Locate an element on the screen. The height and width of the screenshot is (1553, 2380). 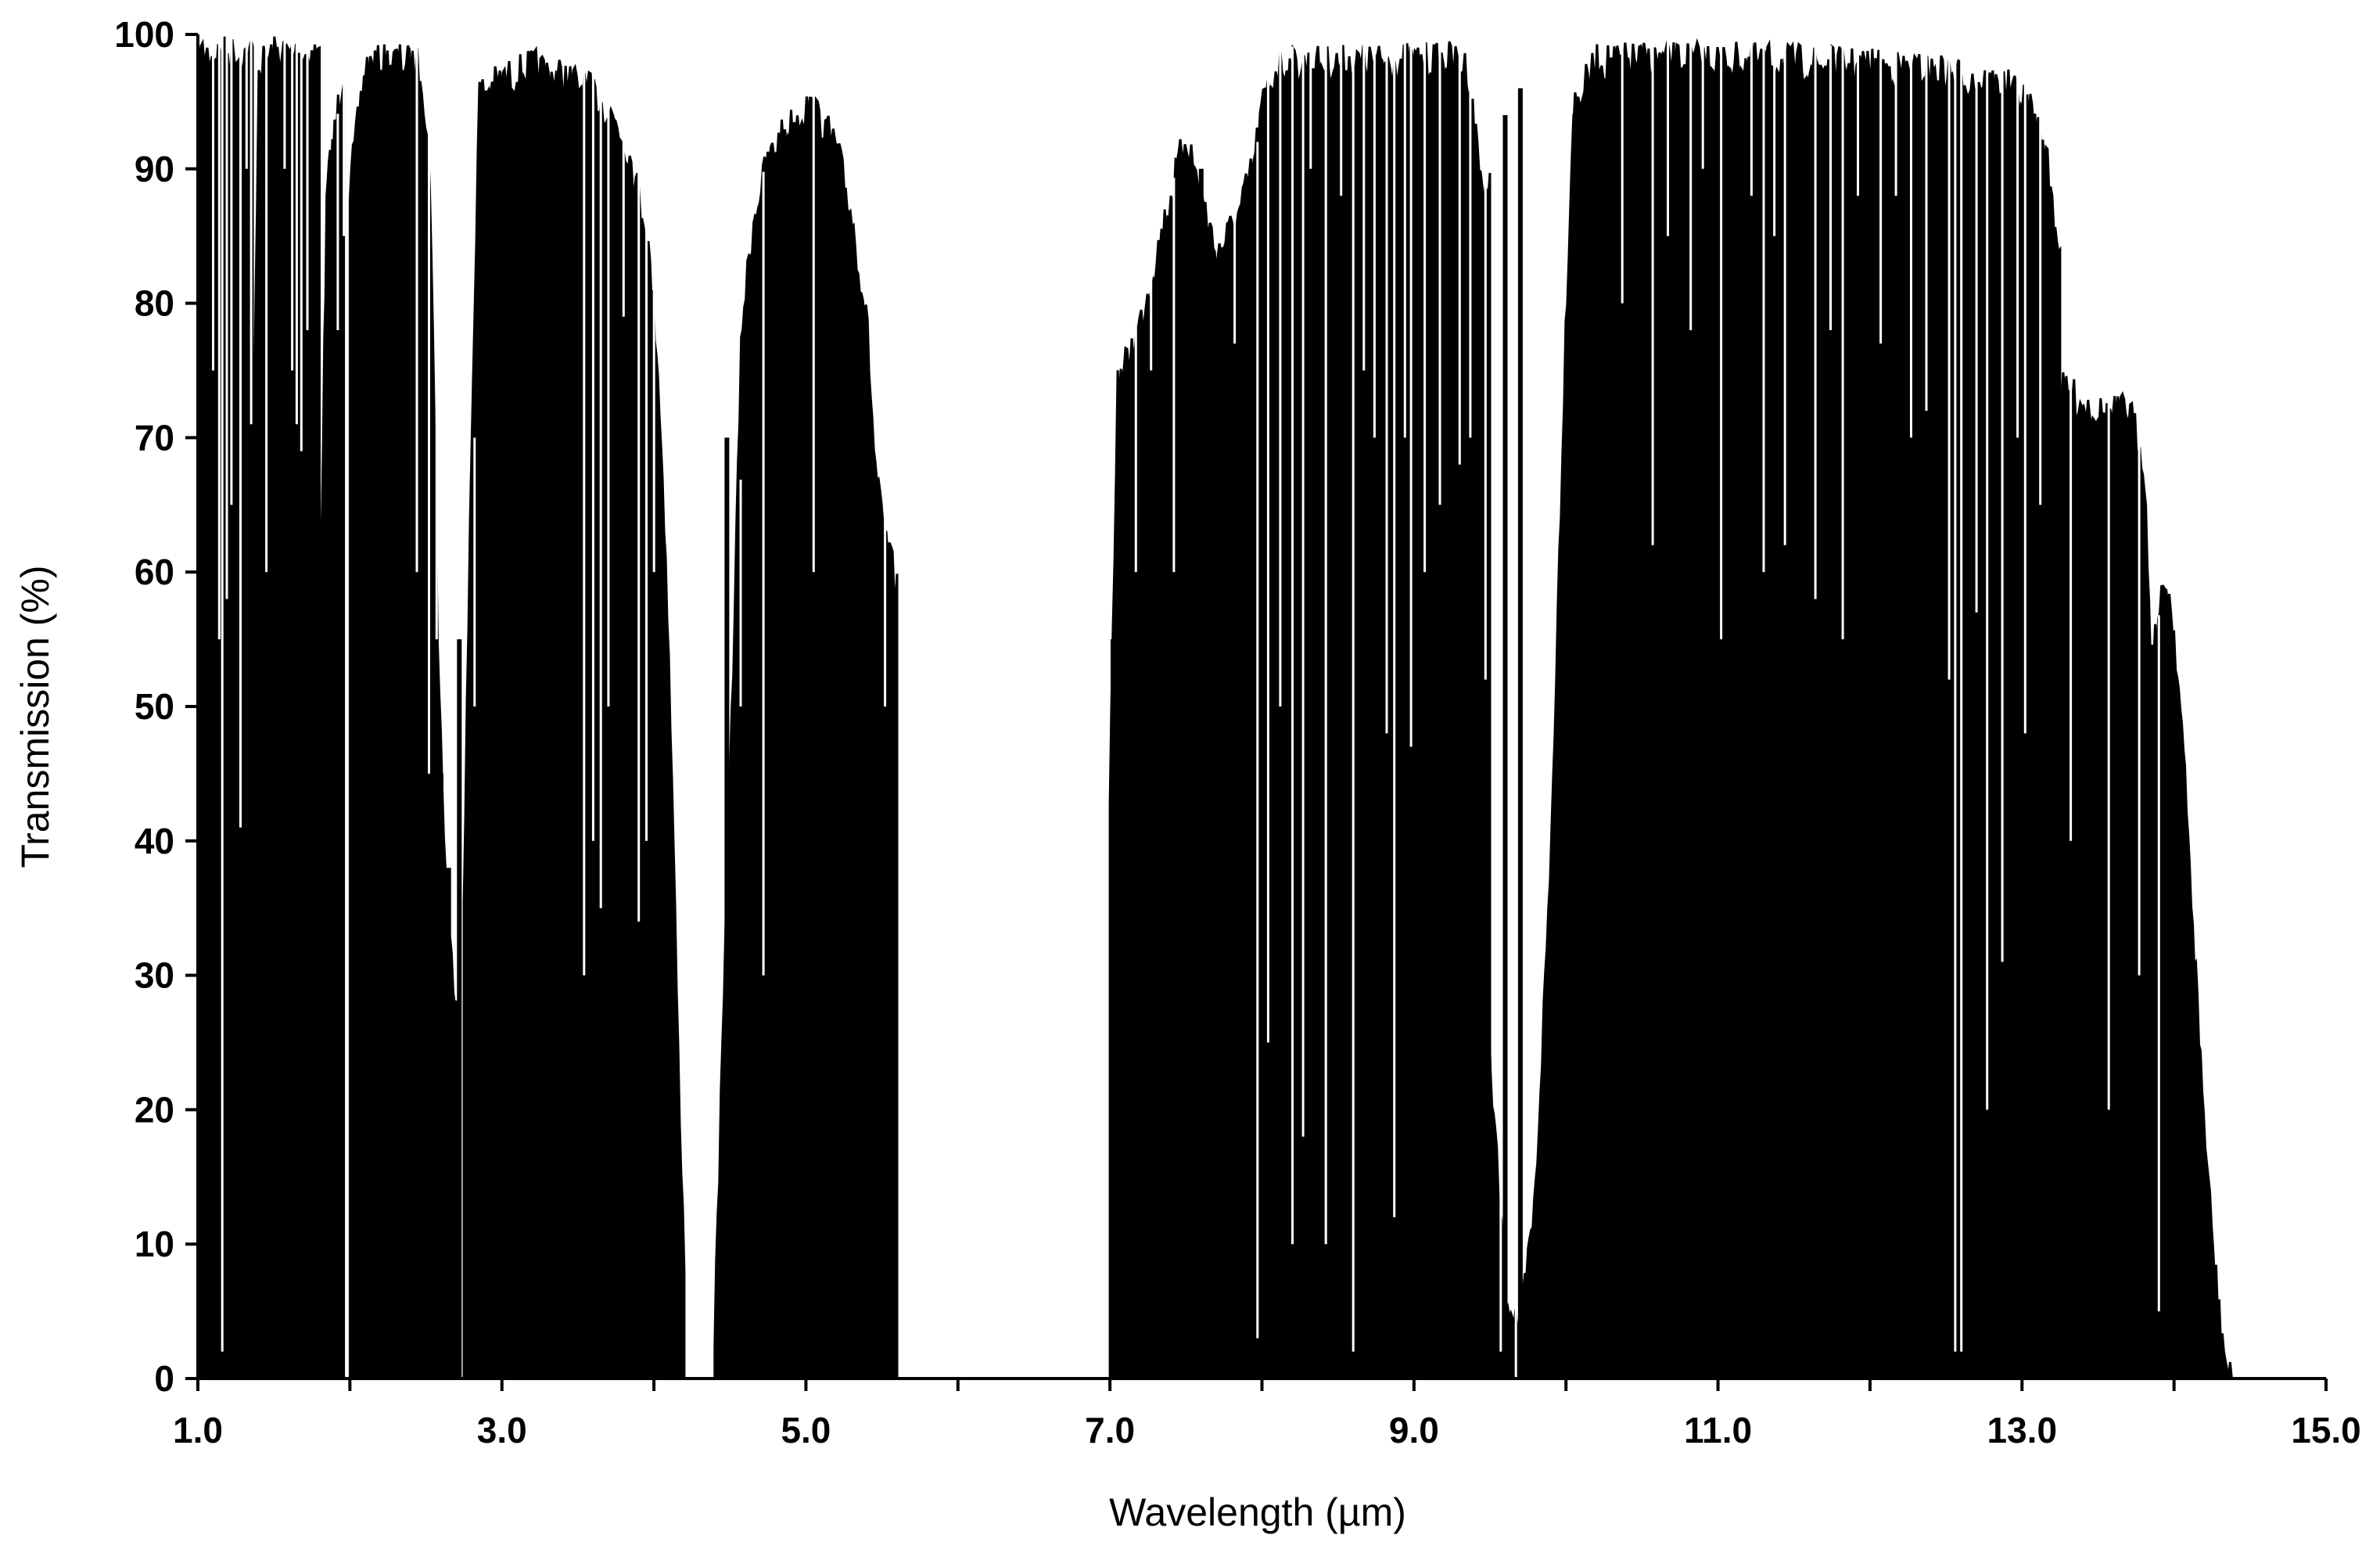
y-tick-label: 100 is located at coordinates (144, 34).